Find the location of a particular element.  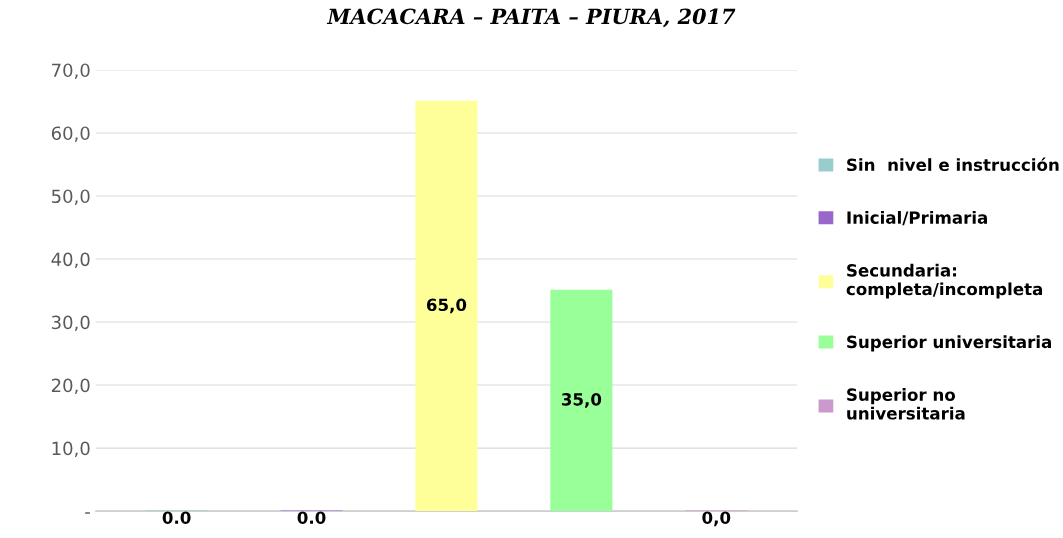

y-tick-label: 20,0 is located at coordinates (70, 386).